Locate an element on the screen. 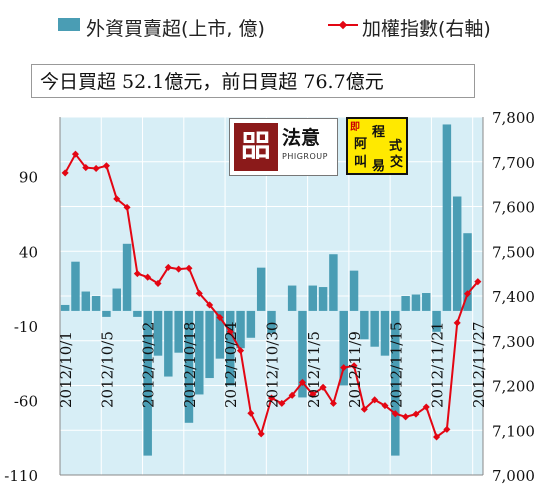 This screenshot has width=545, height=500. right-tick-label: 7,500 is located at coordinates (513, 252).